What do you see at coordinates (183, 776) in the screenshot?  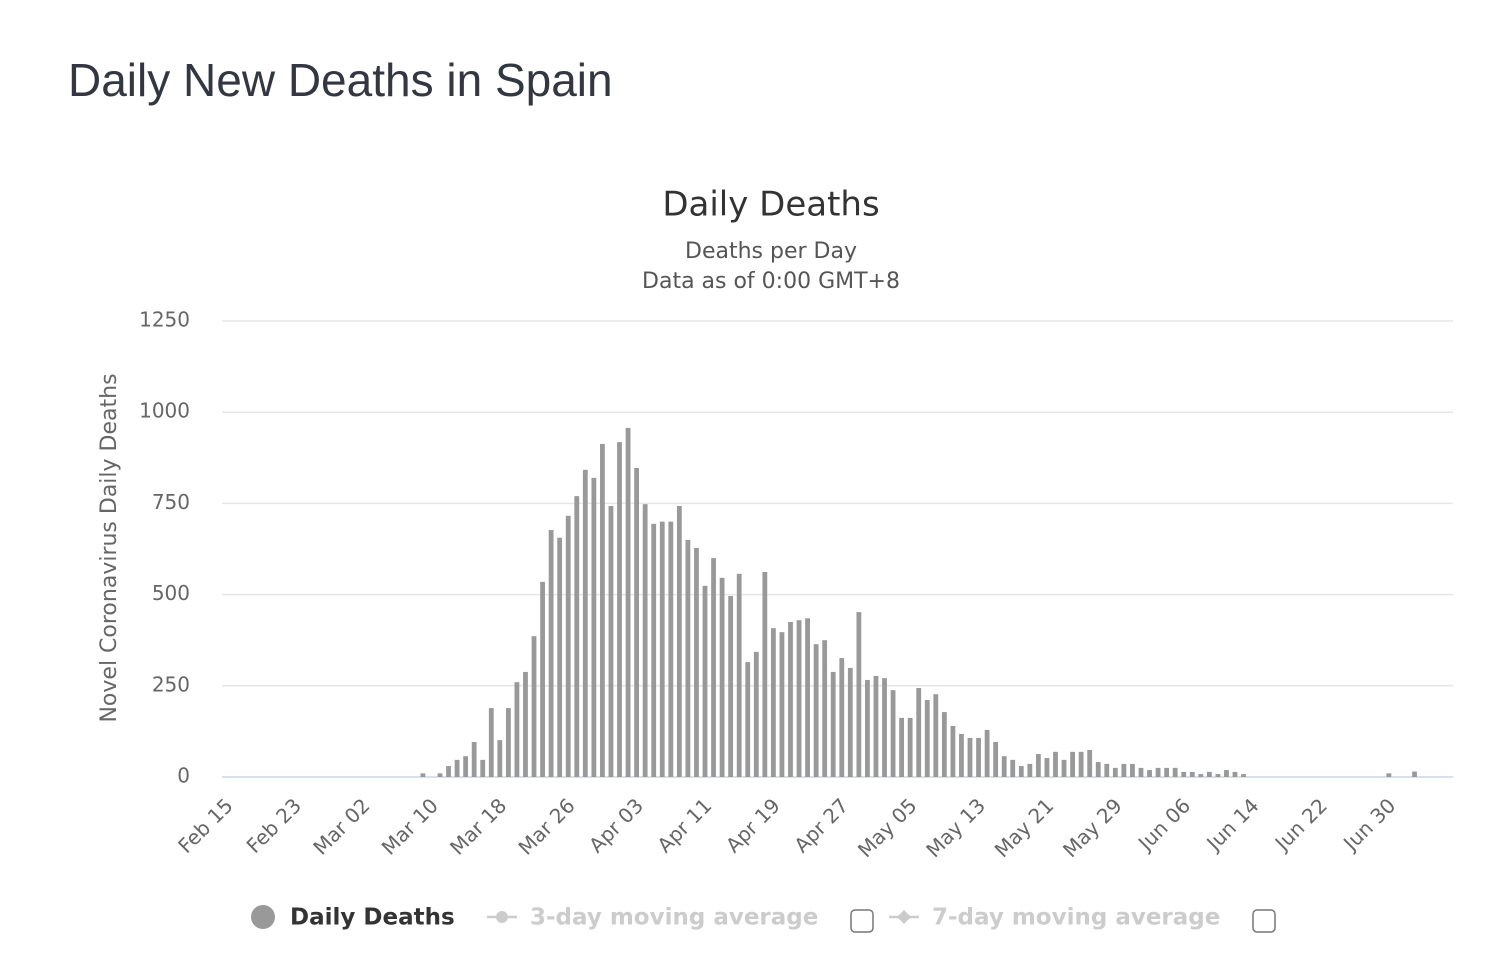 I see `y-tick-label: 0` at bounding box center [183, 776].